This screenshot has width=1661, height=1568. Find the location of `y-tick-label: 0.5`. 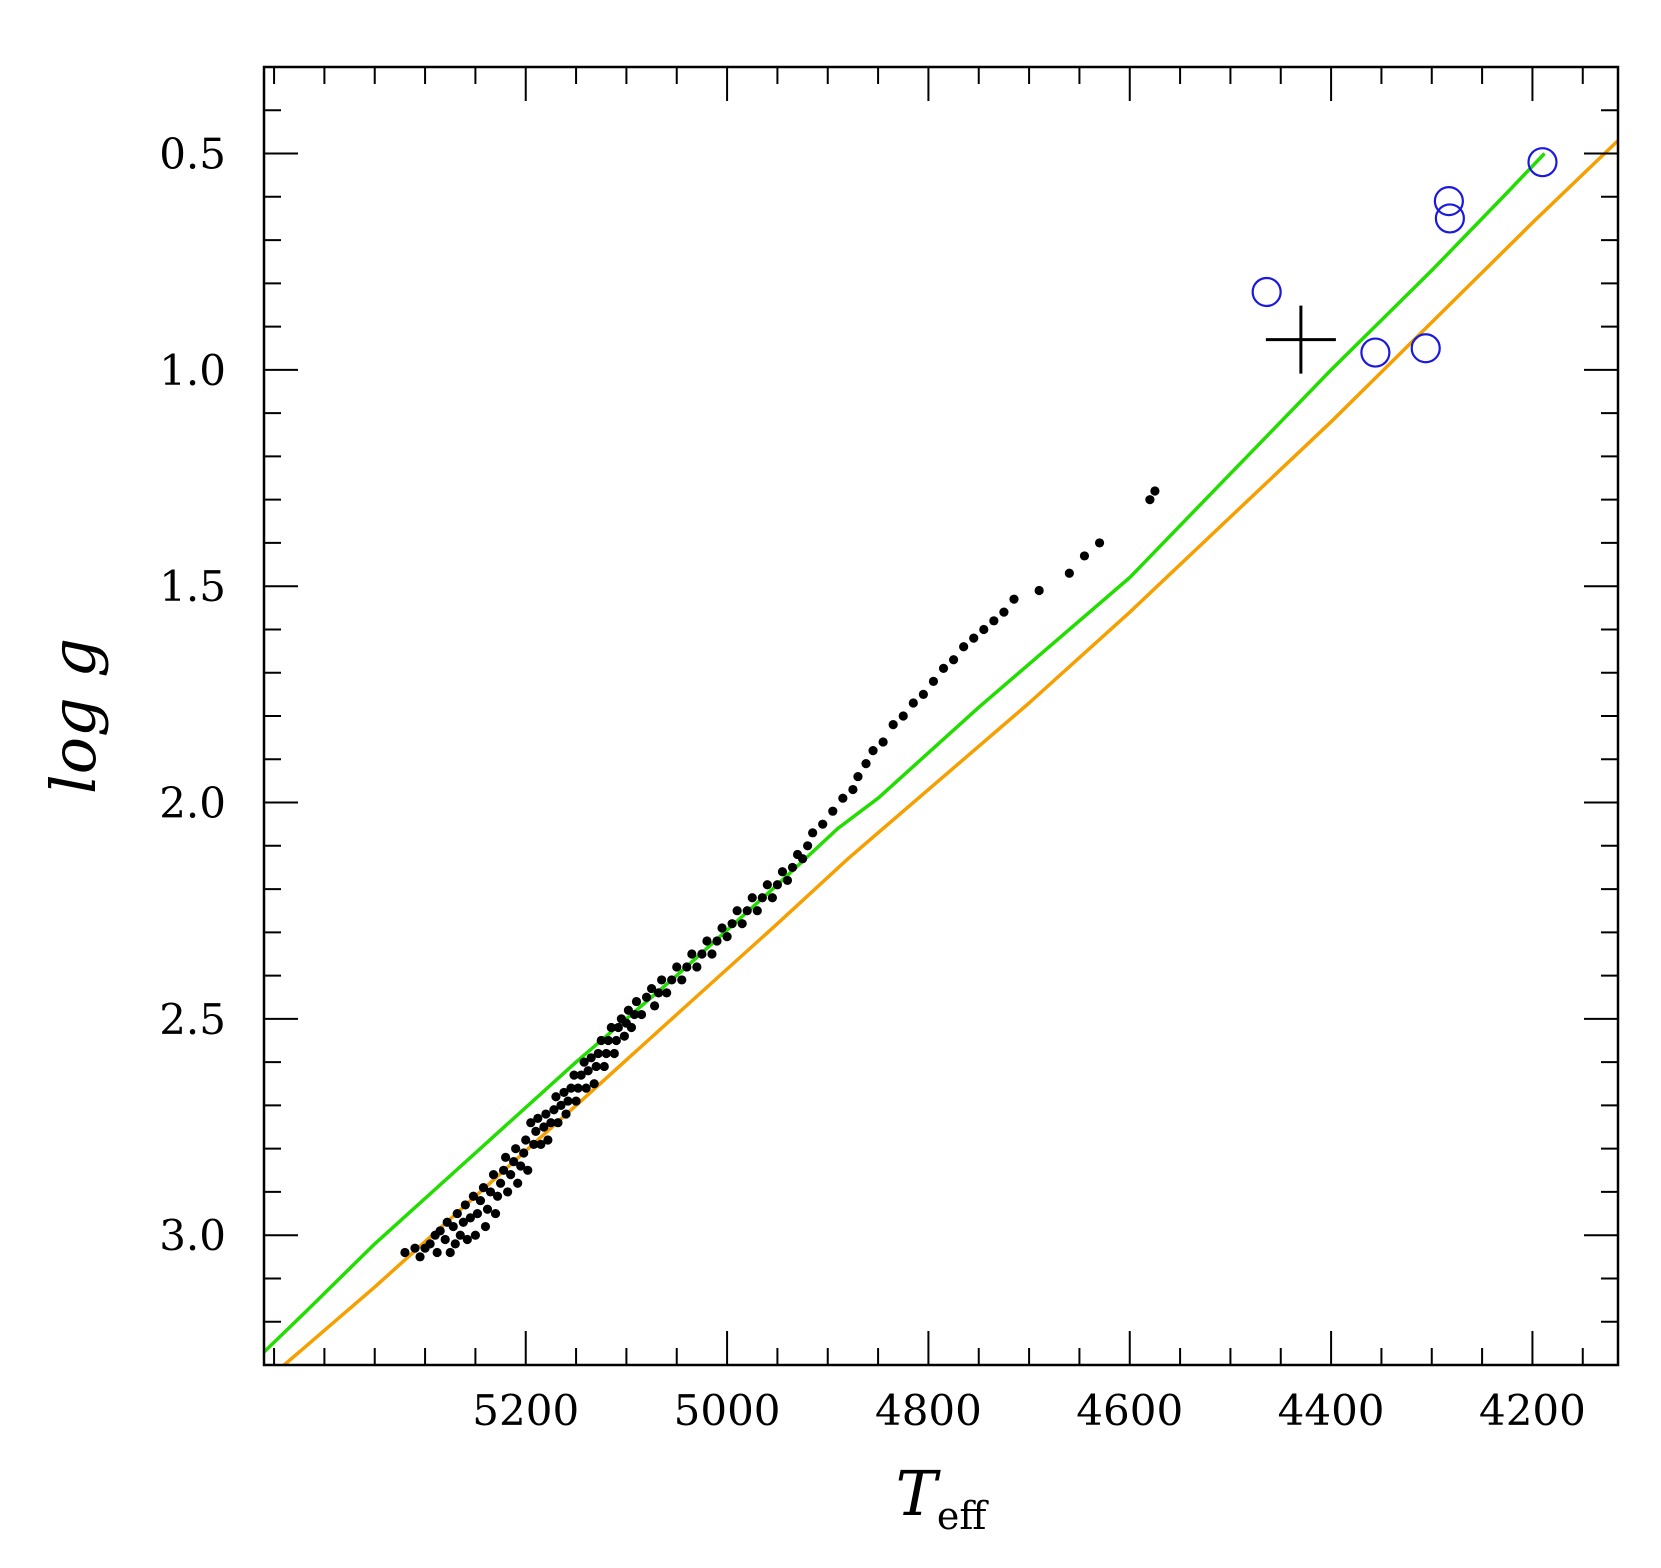

y-tick-label: 0.5 is located at coordinates (192, 154).